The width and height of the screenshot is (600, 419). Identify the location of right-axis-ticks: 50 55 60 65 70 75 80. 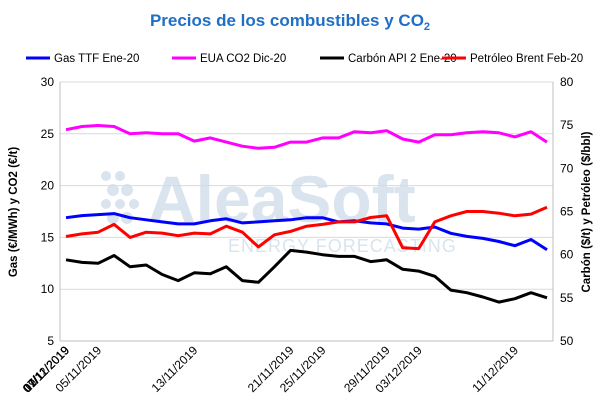
(567, 211).